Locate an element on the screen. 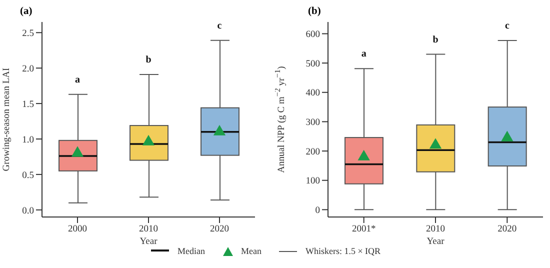 This screenshot has height=268, width=550. y-tick-label: 0.0 is located at coordinates (28, 211).